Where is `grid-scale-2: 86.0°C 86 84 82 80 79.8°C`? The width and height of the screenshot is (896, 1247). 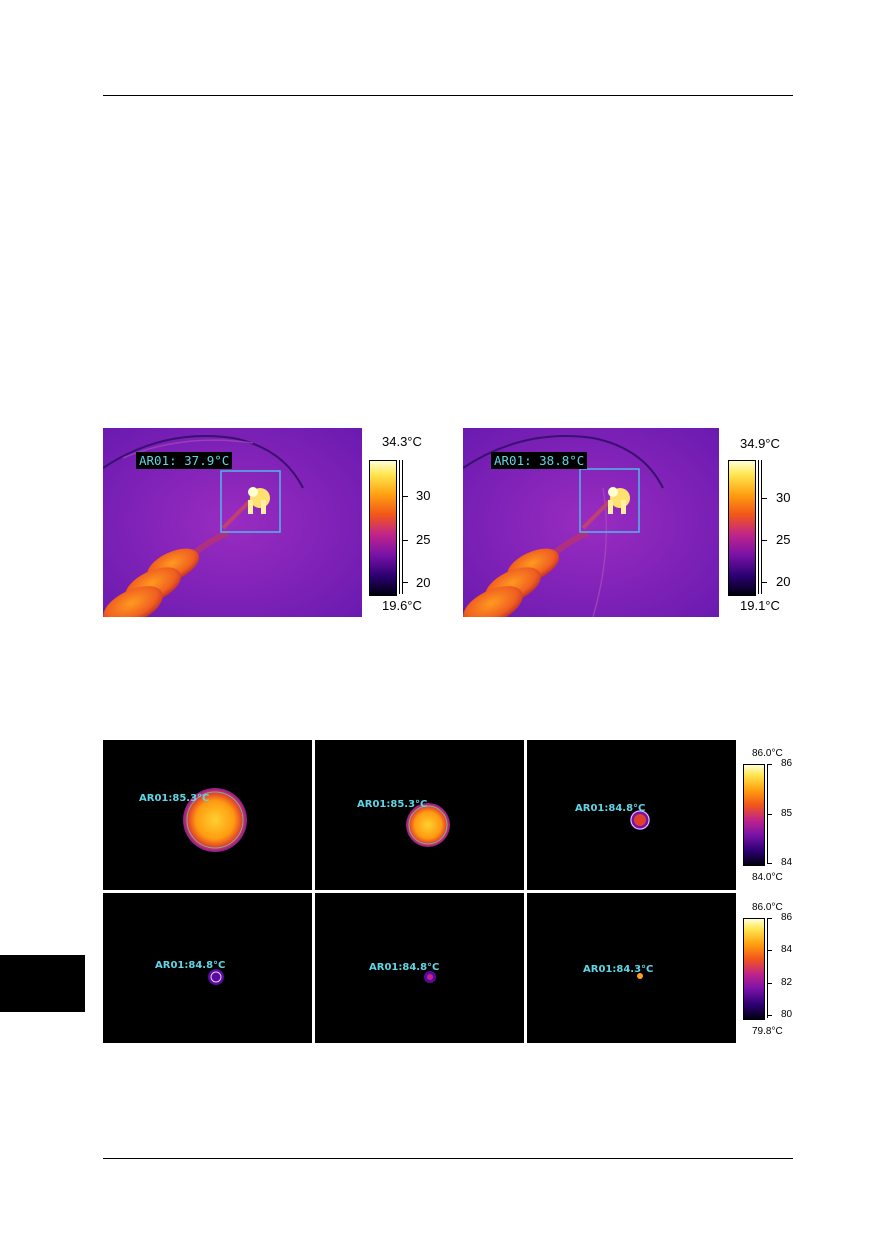
grid-scale-2: 86.0°C 86 84 82 80 79.8°C is located at coordinates (769, 972).